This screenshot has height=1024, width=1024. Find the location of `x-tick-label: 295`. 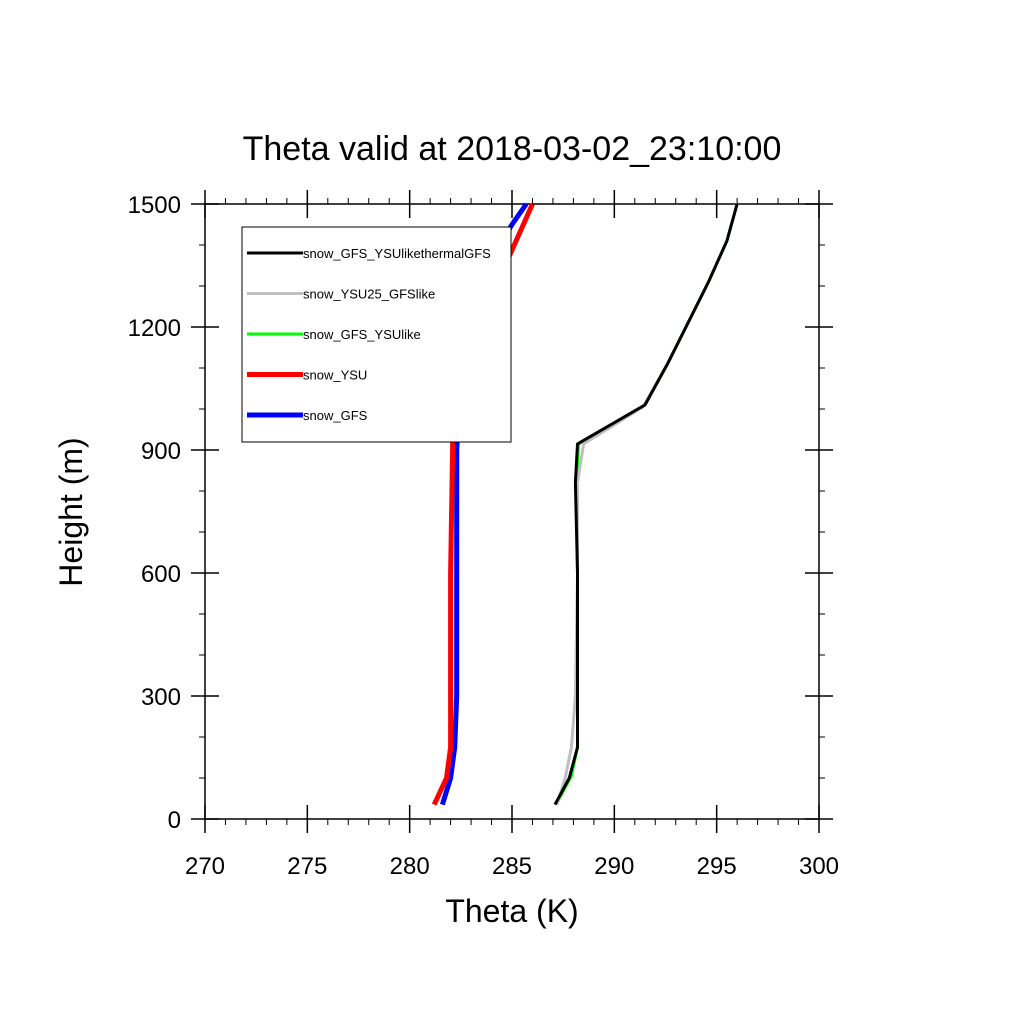

x-tick-label: 295 is located at coordinates (717, 866).